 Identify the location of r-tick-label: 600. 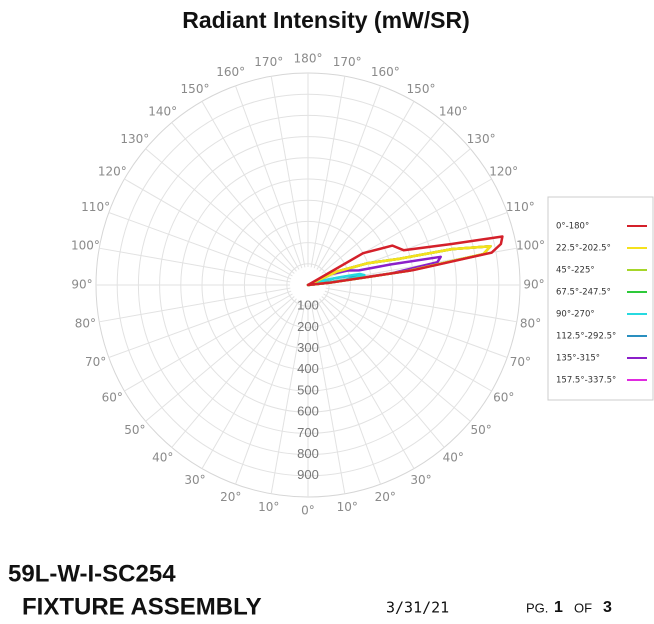
(308, 411).